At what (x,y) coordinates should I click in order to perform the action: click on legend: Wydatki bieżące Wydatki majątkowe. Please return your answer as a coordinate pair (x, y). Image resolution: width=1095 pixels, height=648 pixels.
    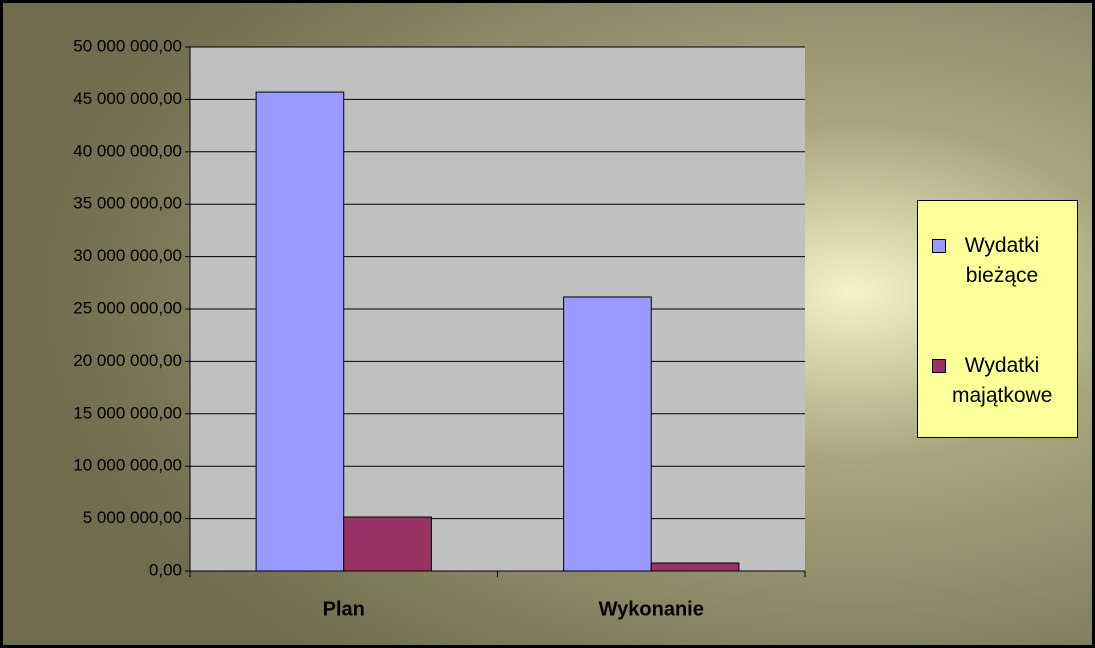
    Looking at the image, I should click on (997, 319).